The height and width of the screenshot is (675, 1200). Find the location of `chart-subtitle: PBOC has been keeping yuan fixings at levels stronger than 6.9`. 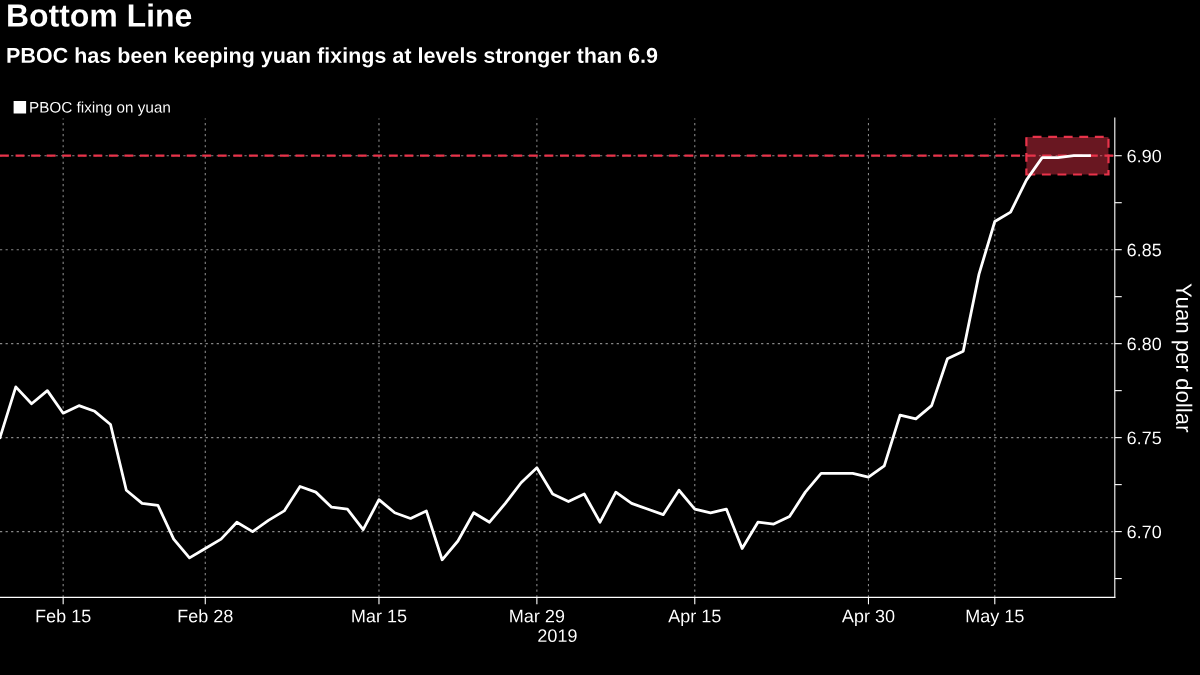

chart-subtitle: PBOC has been keeping yuan fixings at levels stronger than 6.9 is located at coordinates (332, 57).